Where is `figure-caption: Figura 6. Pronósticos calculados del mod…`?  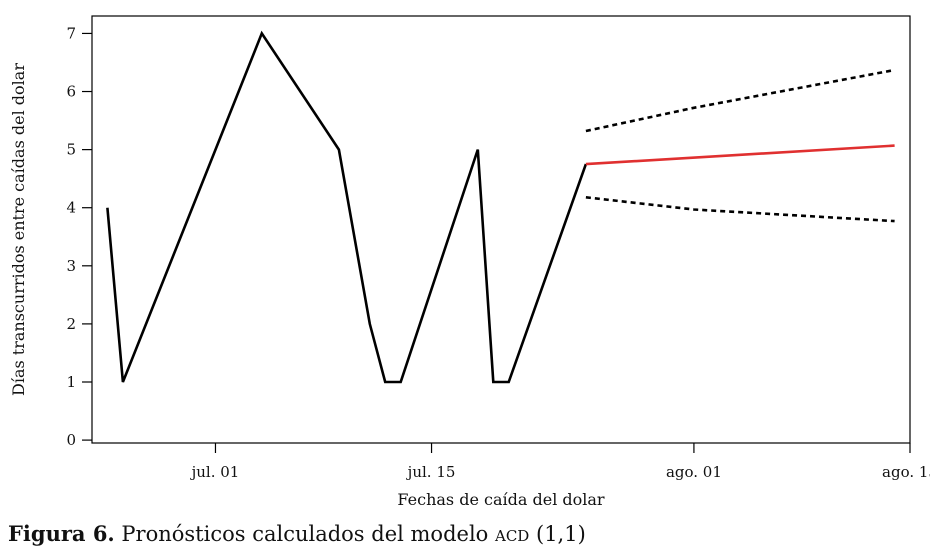 figure-caption: Figura 6. Pronósticos calculados del mod… is located at coordinates (297, 533).